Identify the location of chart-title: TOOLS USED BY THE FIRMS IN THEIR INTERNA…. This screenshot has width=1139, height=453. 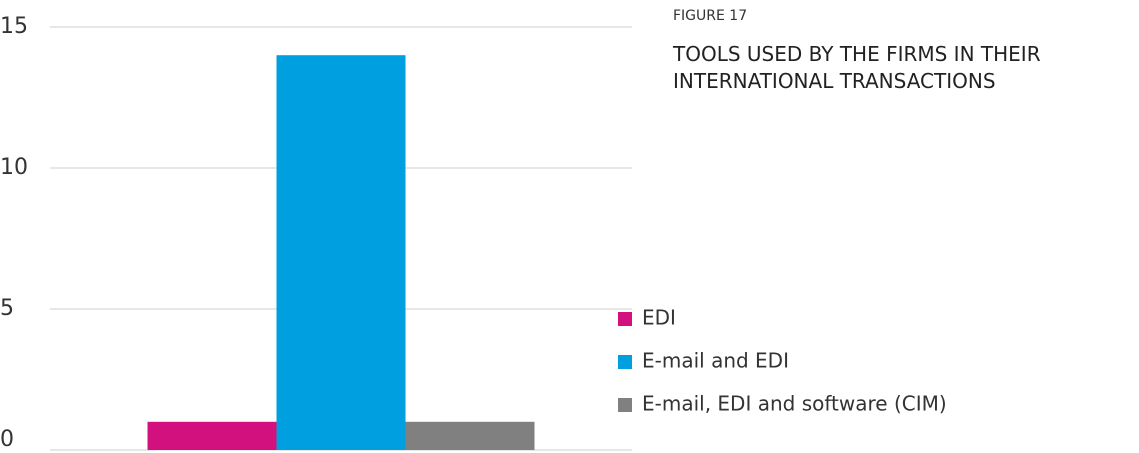
(857, 67).